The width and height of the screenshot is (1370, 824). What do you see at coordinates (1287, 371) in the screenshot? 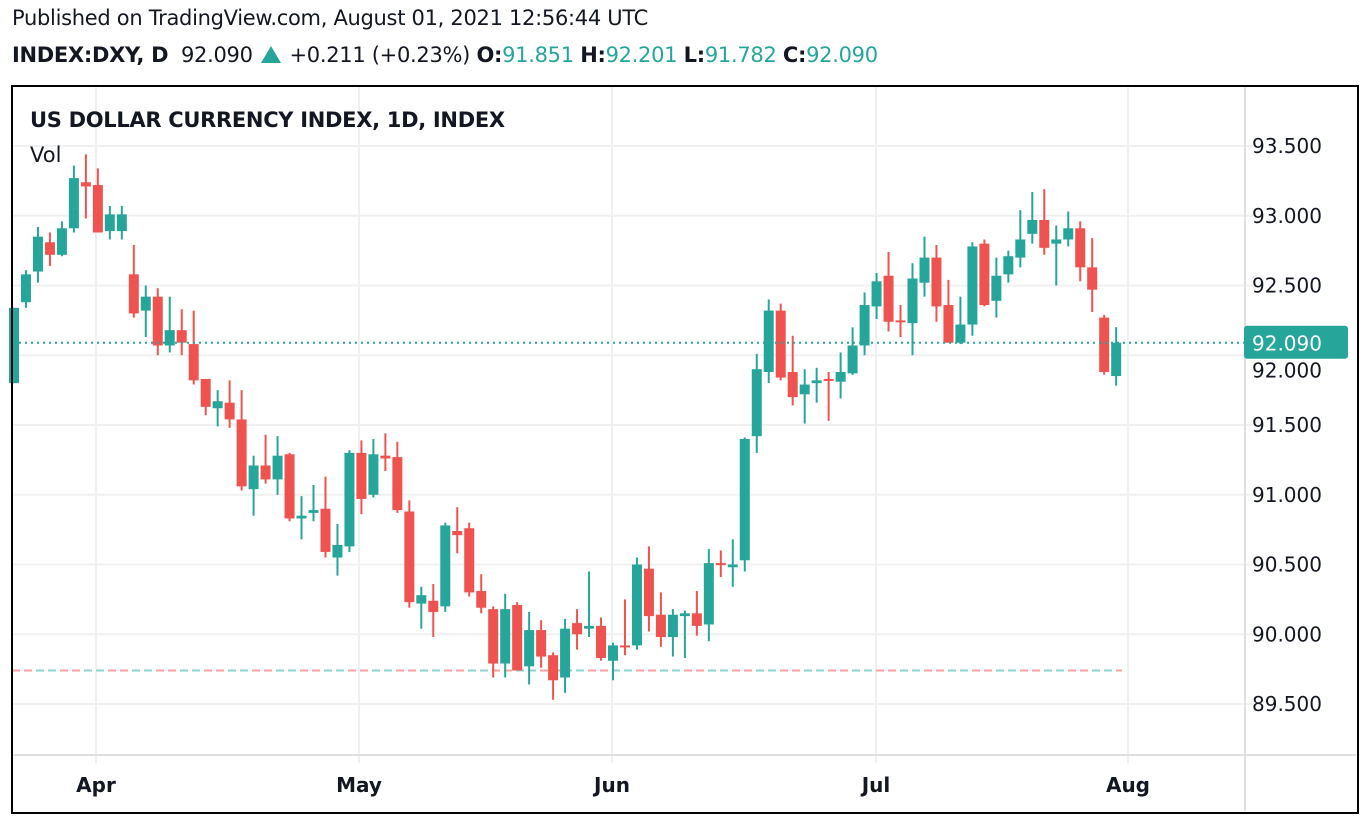
I see `price-tick-label: 92.000` at bounding box center [1287, 371].